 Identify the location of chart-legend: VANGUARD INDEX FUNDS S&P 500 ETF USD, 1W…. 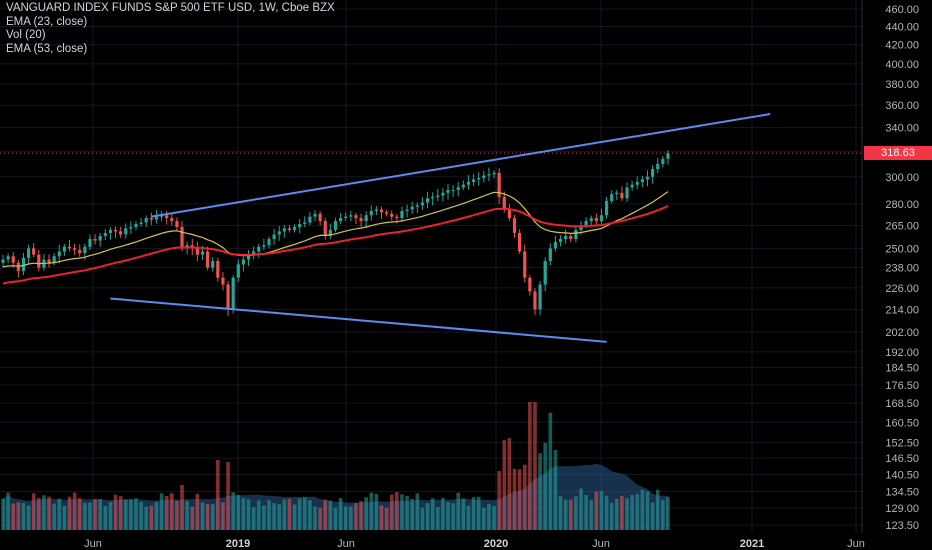
(170, 29).